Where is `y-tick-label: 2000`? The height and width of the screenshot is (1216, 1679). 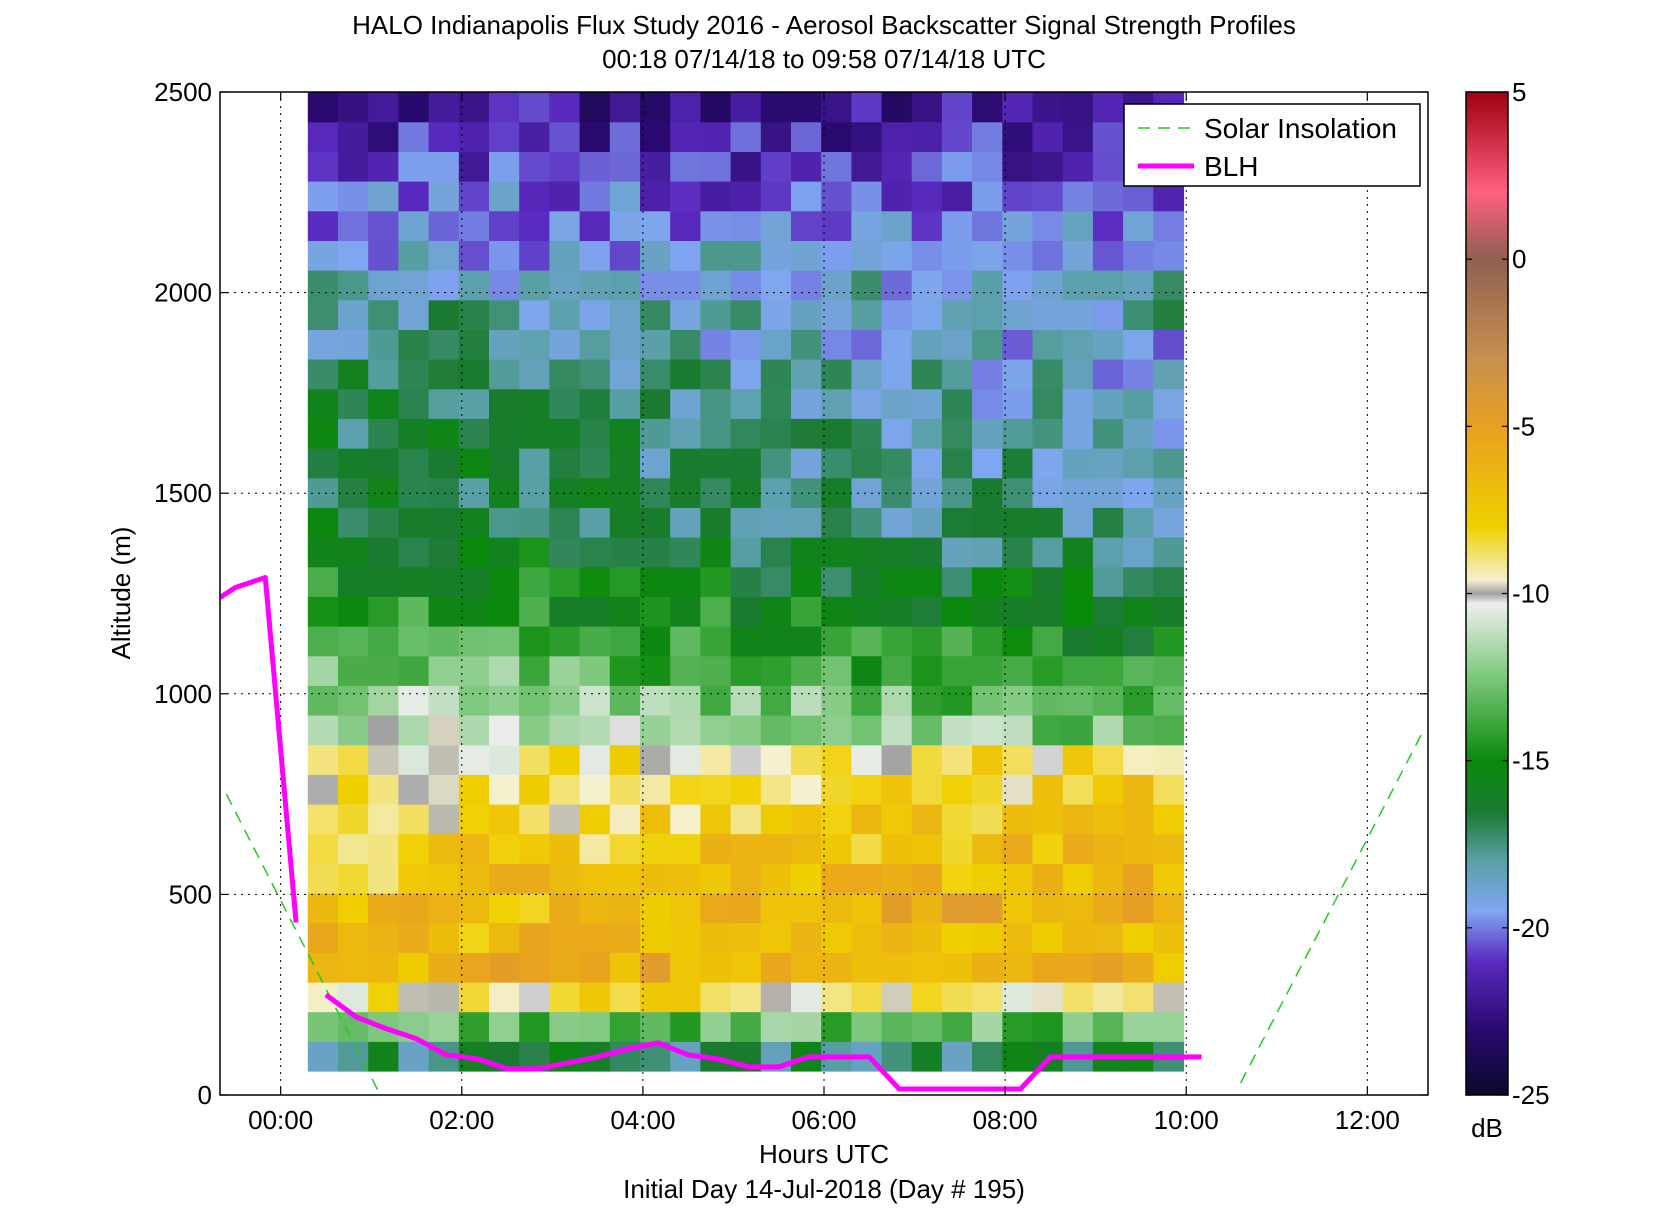 y-tick-label: 2000 is located at coordinates (183, 293).